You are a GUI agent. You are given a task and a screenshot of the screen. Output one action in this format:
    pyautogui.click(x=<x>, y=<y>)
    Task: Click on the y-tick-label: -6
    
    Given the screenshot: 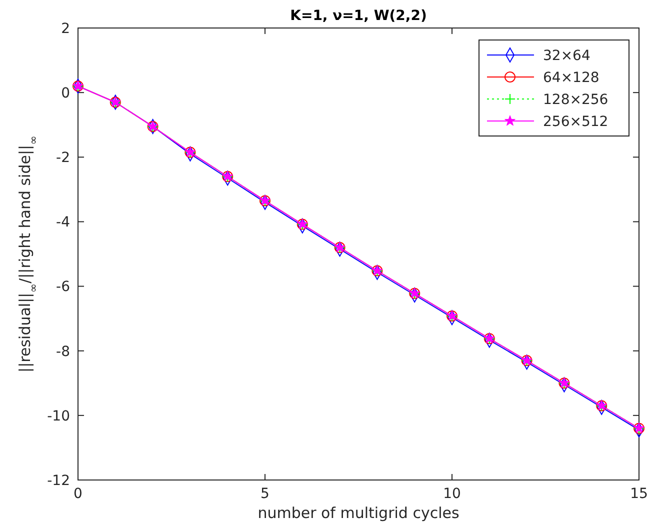 What is the action you would take?
    pyautogui.click(x=63, y=287)
    